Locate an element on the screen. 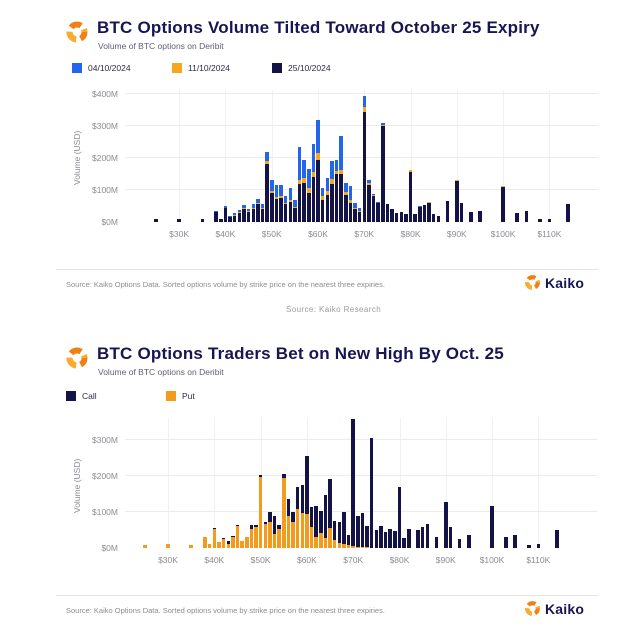 The width and height of the screenshot is (639, 632). chart2-footer-divider is located at coordinates (327, 595).